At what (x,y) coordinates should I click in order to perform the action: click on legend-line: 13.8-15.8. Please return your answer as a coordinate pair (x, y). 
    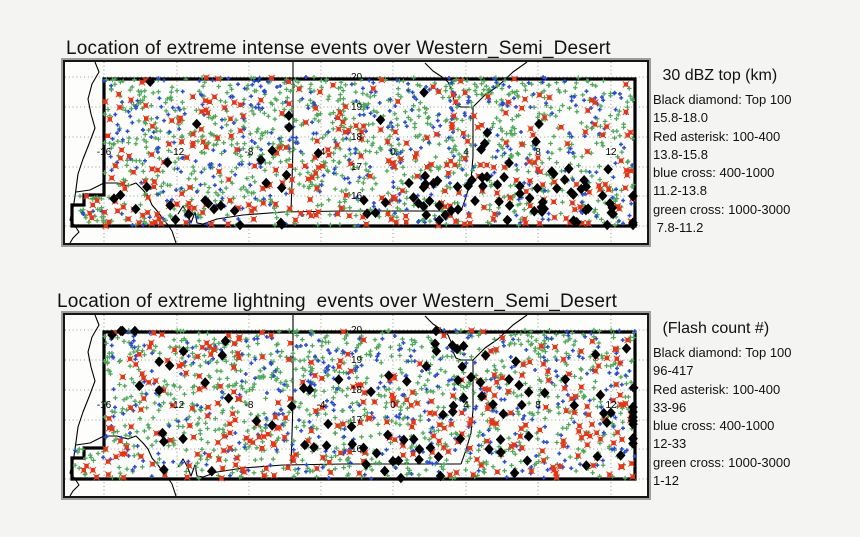
    Looking at the image, I should click on (680, 154).